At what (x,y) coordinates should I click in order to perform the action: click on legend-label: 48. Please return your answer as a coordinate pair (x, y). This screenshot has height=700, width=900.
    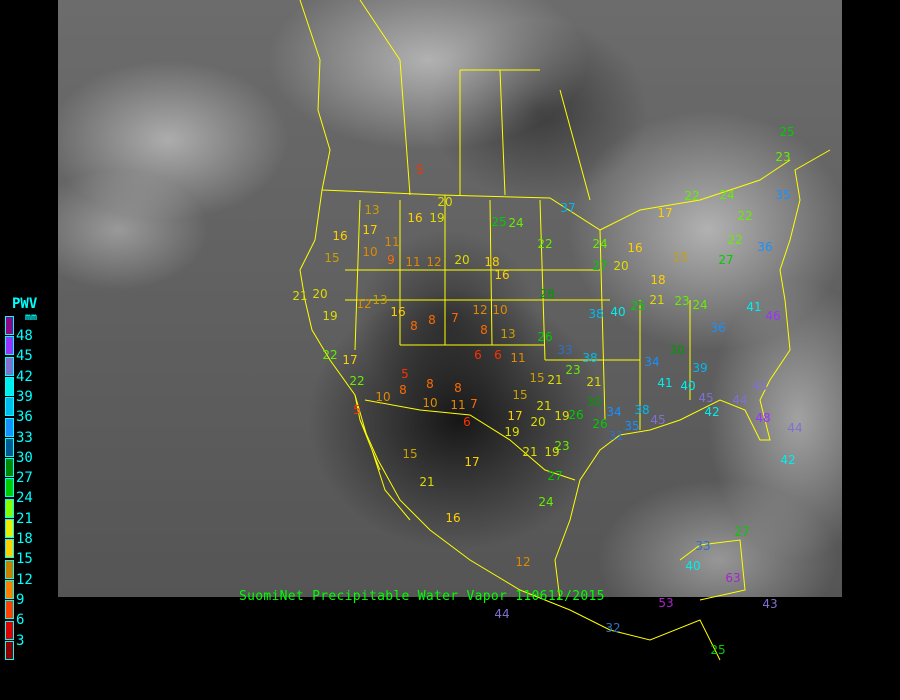
    Looking at the image, I should click on (24, 336).